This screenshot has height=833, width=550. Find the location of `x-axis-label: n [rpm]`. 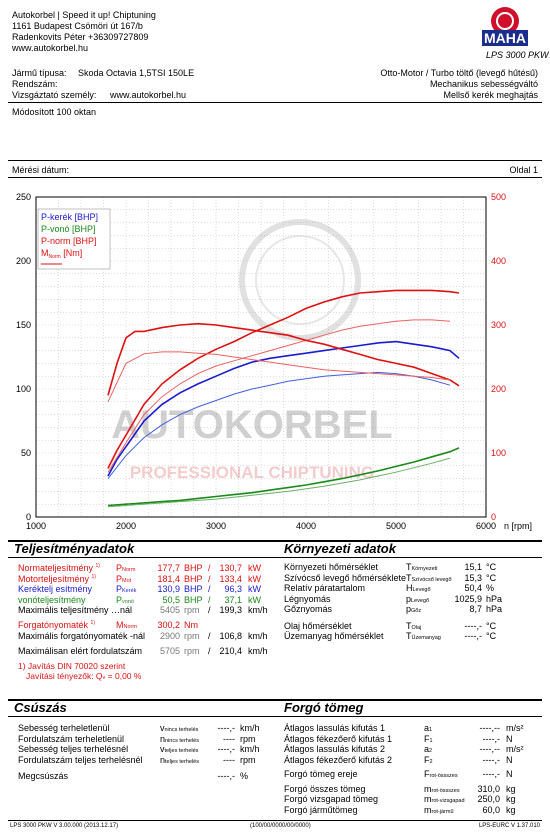

x-axis-label: n [rpm] is located at coordinates (518, 526).